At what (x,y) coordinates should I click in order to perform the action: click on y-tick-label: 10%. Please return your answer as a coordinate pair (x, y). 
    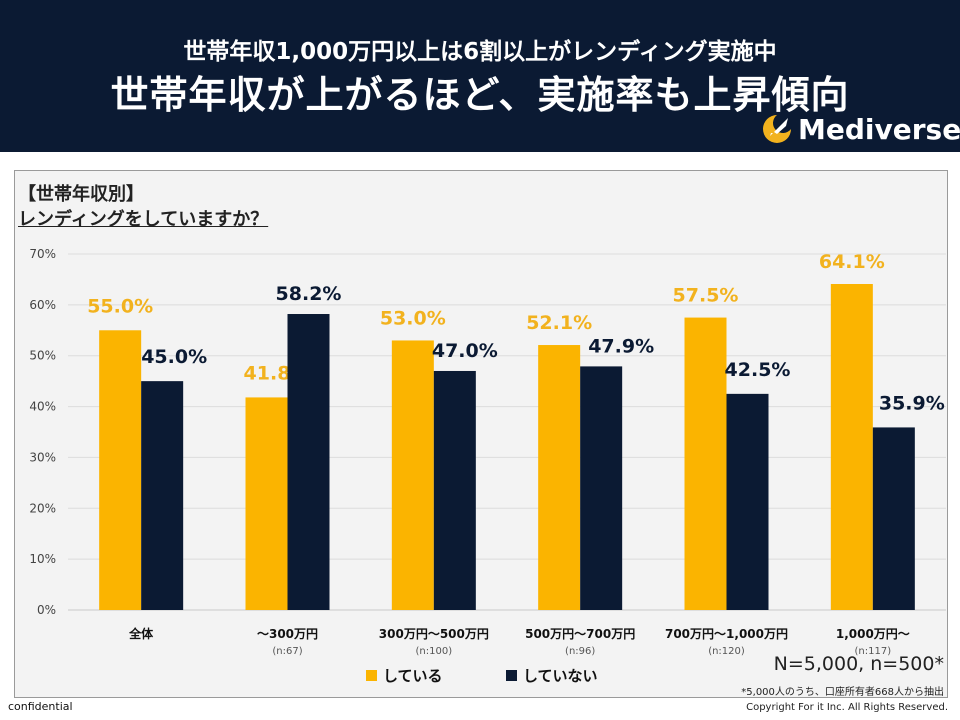
    Looking at the image, I should click on (42, 559).